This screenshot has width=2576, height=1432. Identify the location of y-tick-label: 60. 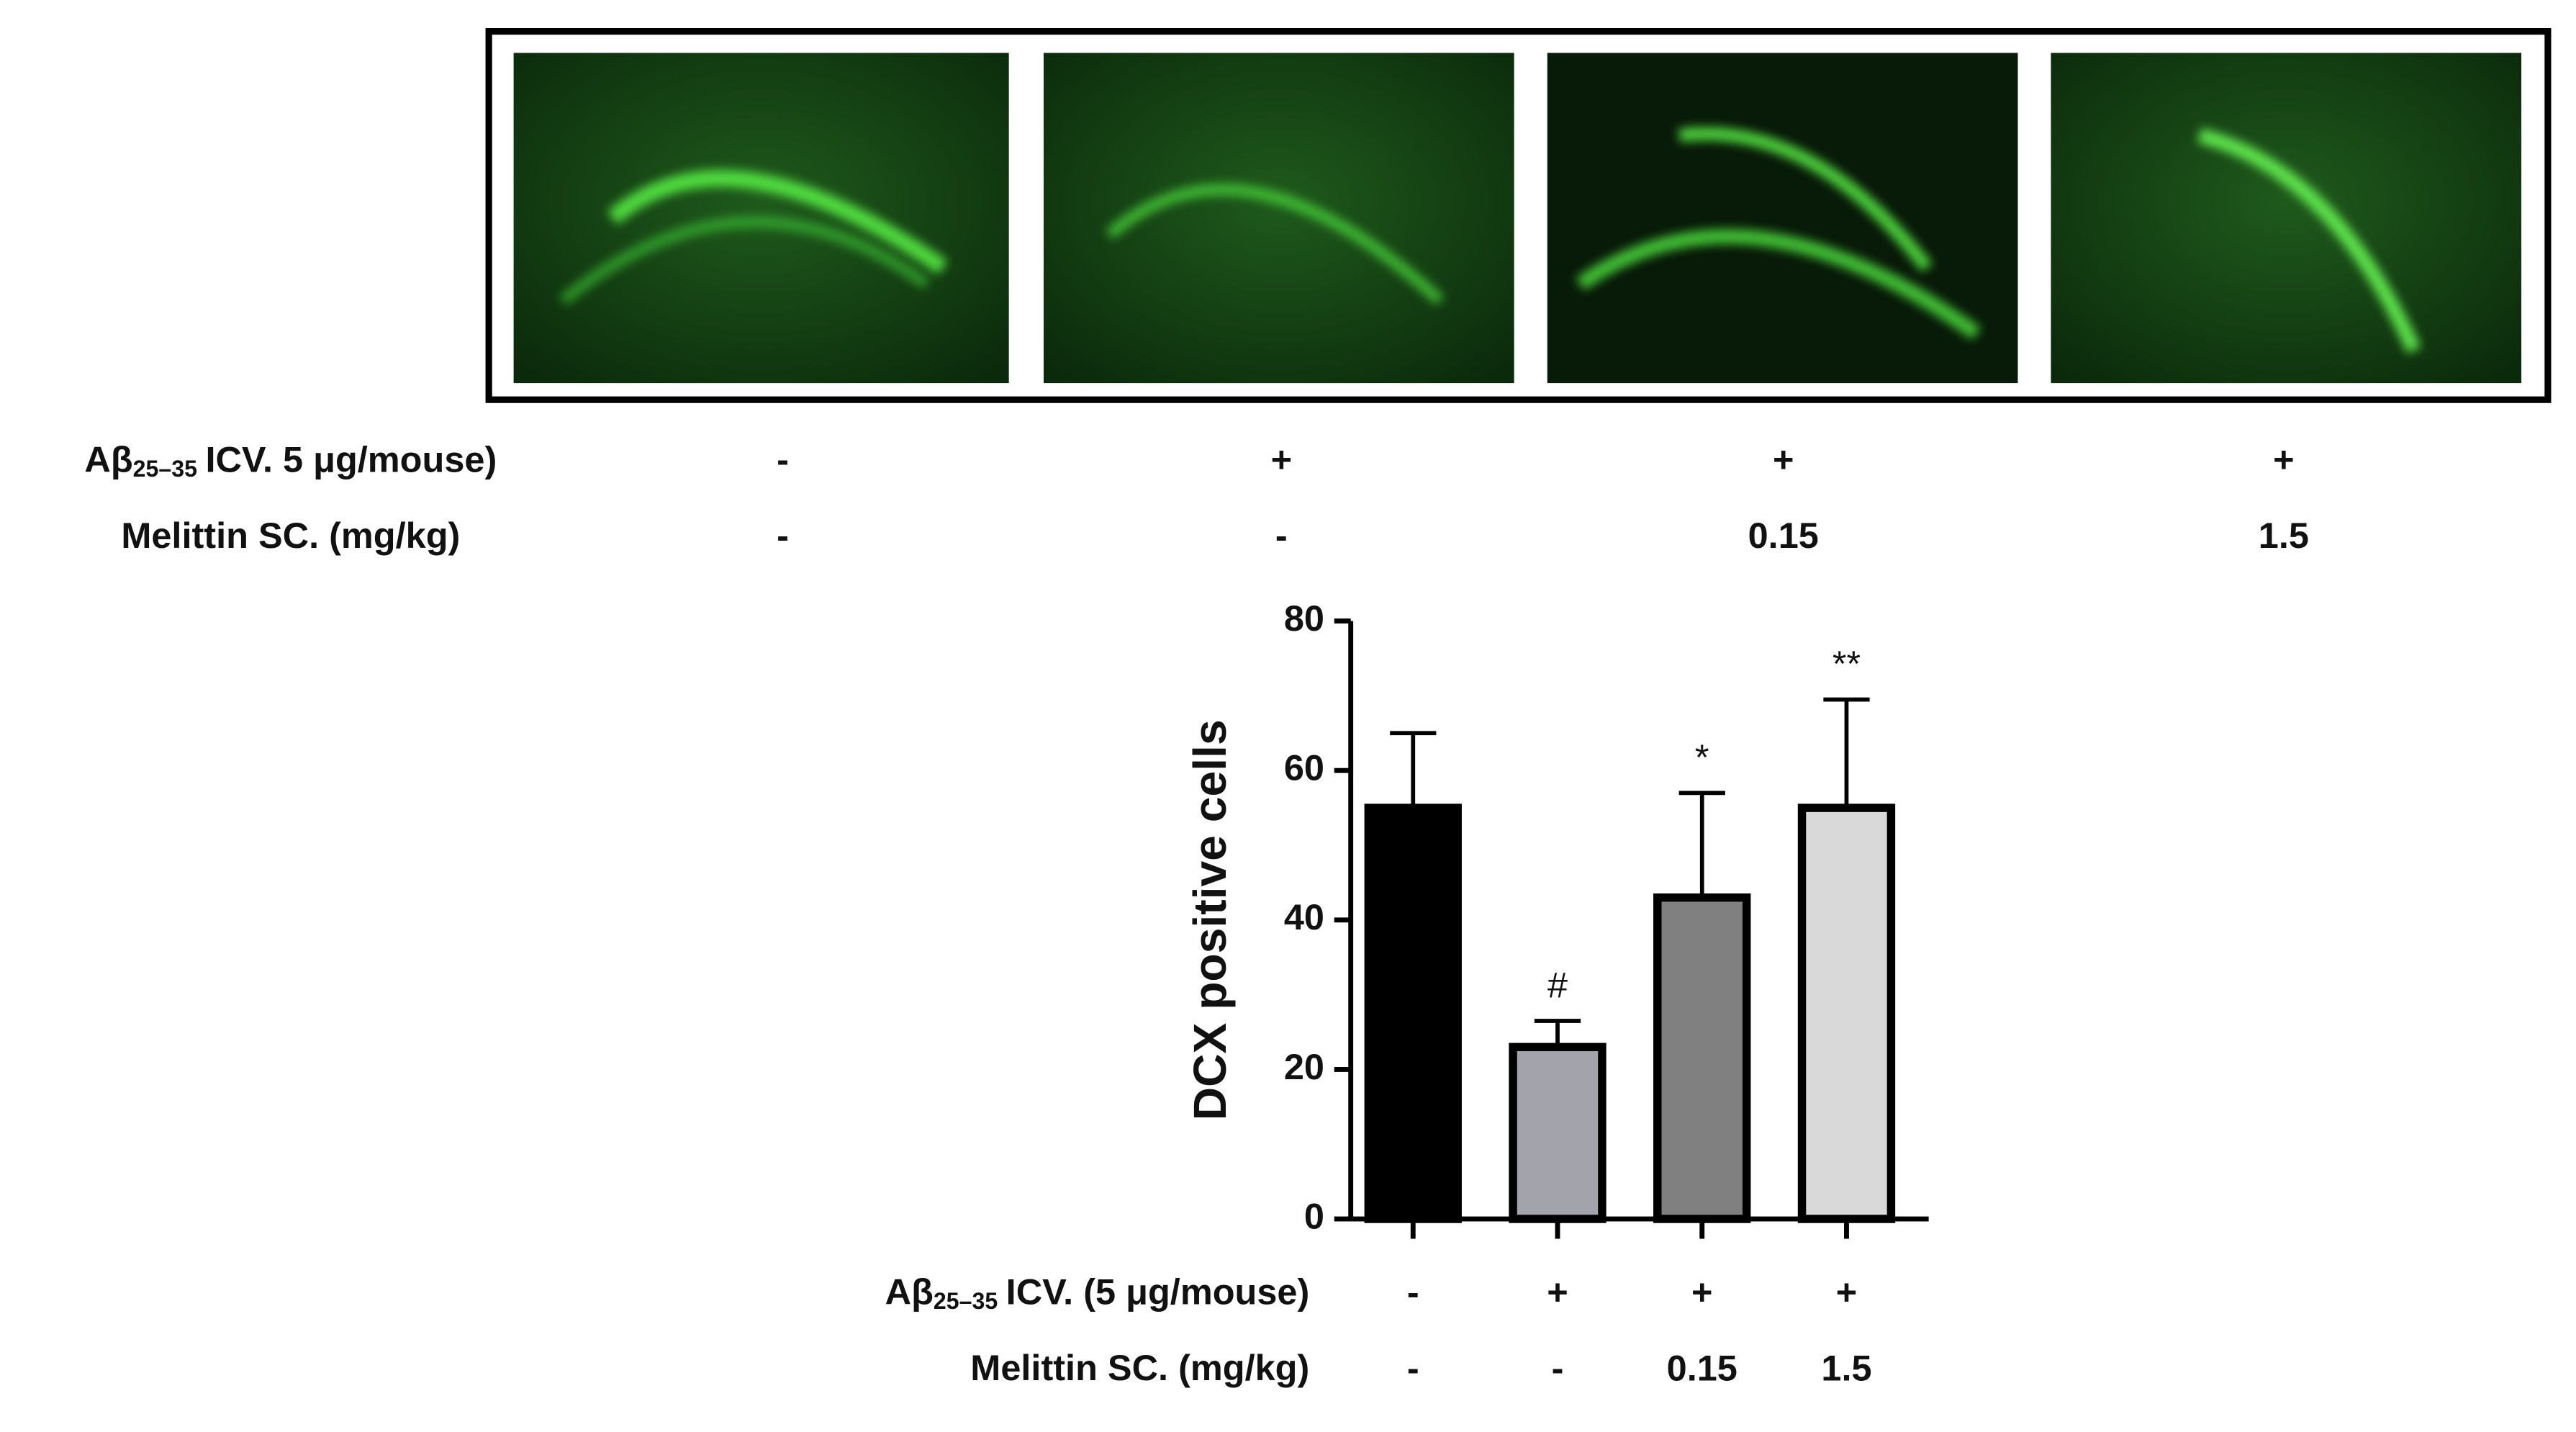
(1304, 767).